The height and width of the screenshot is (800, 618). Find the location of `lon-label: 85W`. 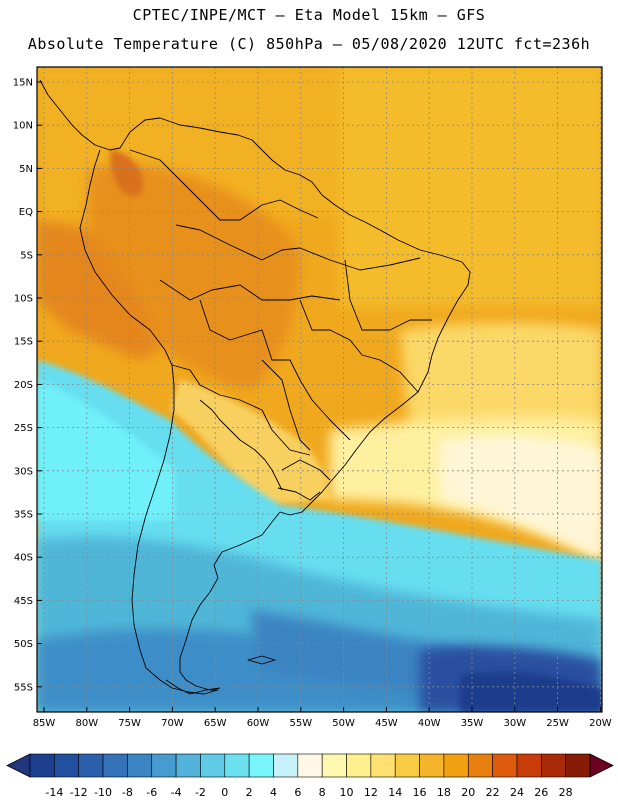

lon-label: 85W is located at coordinates (44, 723).